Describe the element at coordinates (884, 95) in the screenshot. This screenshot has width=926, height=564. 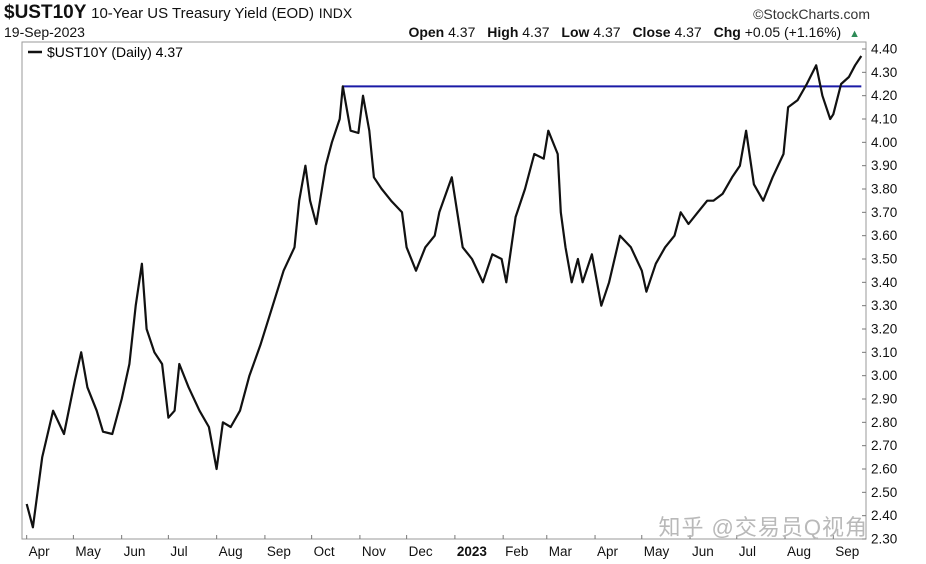
I see `y-tick-label: 4.20` at that location.